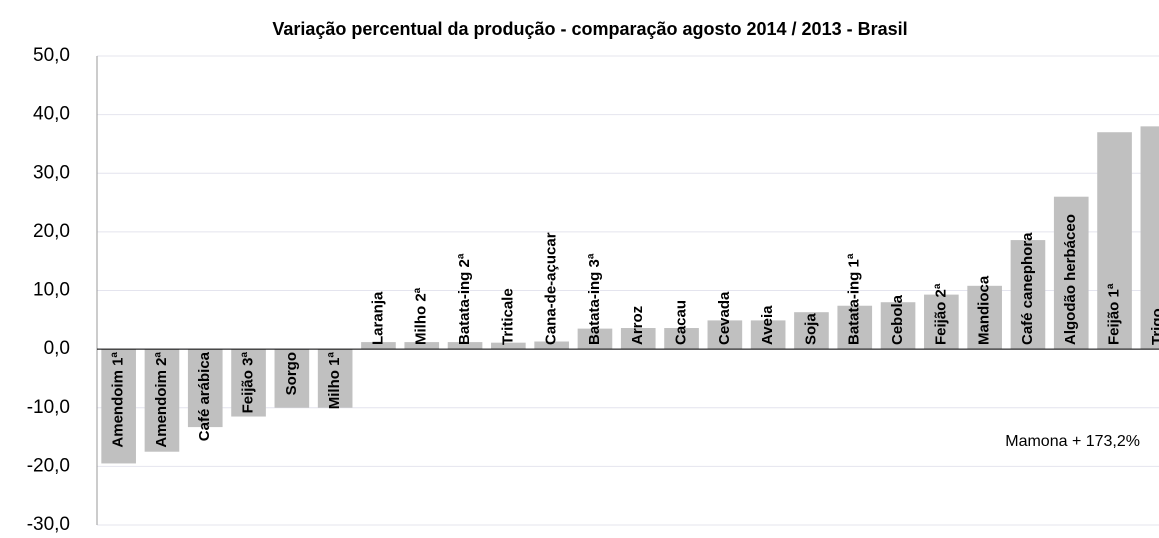 This screenshot has width=1159, height=538. Describe the element at coordinates (551, 288) in the screenshot. I see `x-tick-label: Cana-de-açucar` at that location.